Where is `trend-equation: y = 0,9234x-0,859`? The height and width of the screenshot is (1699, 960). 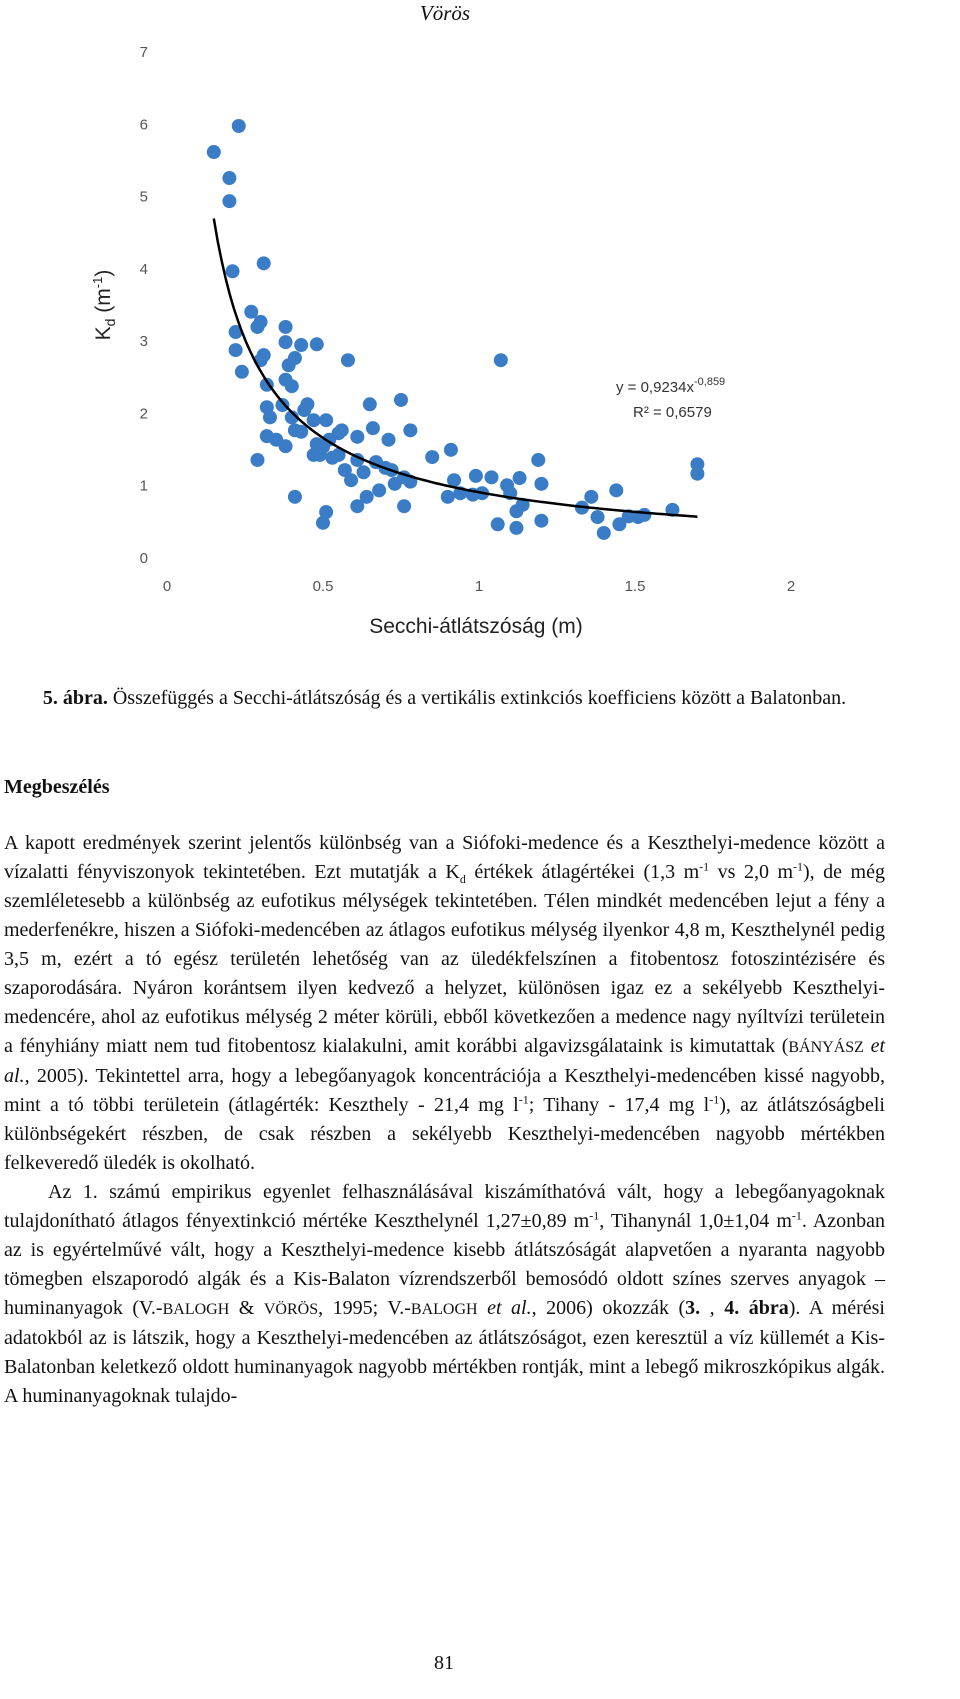
trend-equation: y = 0,9234x-0,859 is located at coordinates (670, 386).